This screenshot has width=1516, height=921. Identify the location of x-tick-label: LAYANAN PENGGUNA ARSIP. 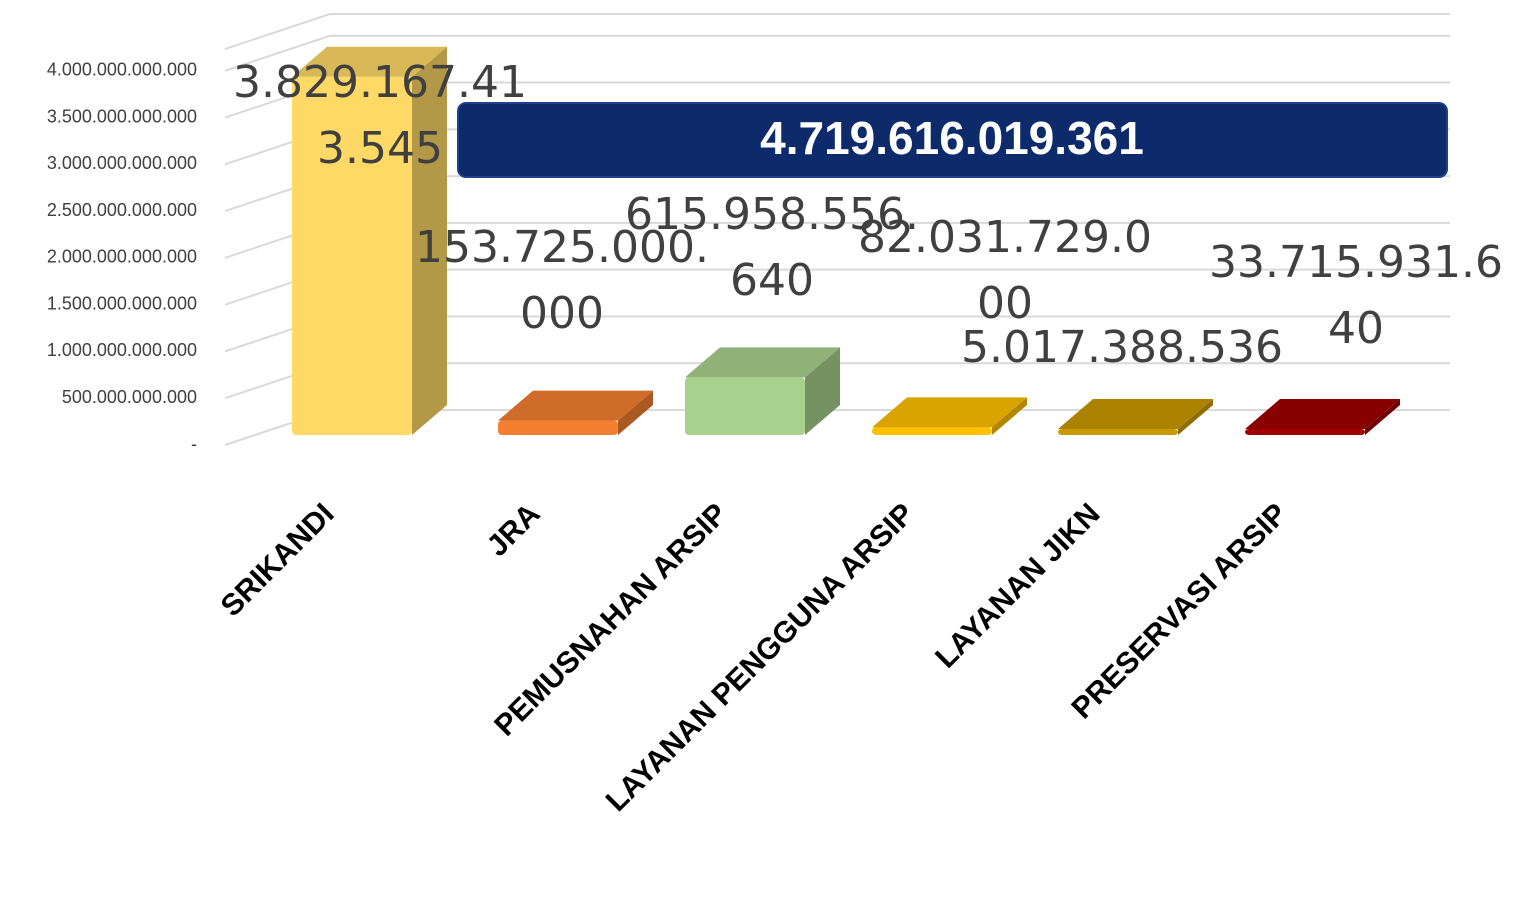
(760, 657).